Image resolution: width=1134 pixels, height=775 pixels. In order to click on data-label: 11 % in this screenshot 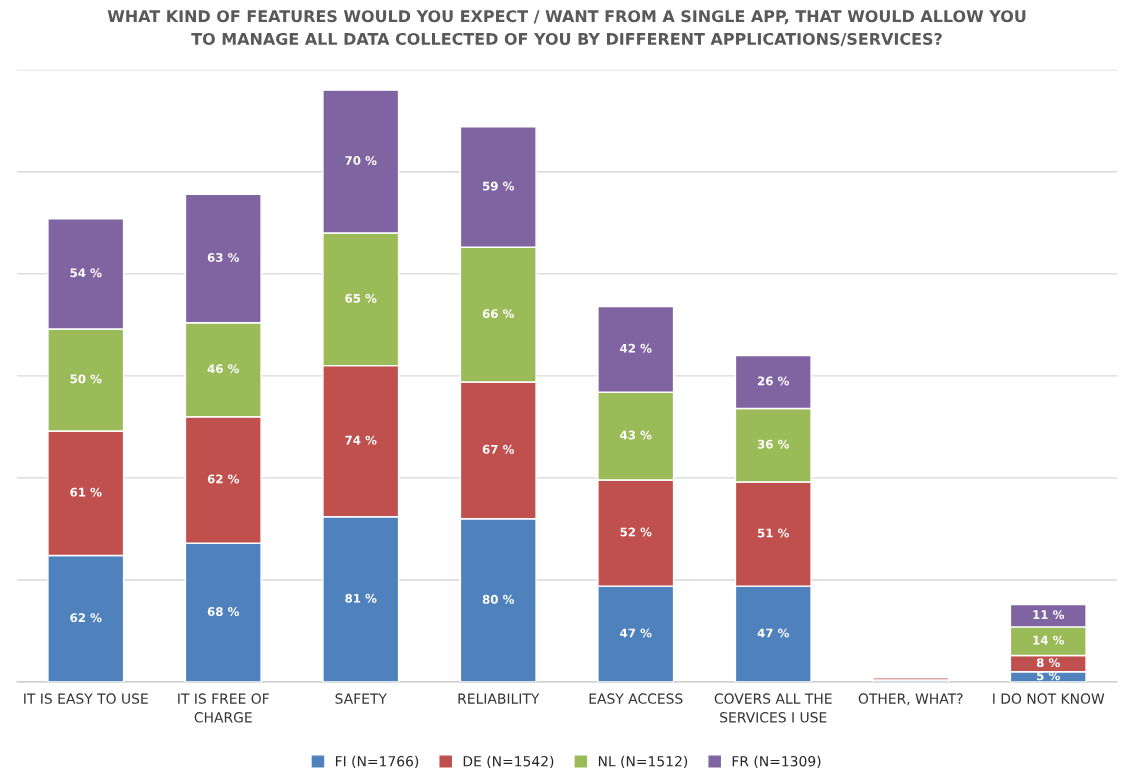, I will do `click(1049, 615)`.